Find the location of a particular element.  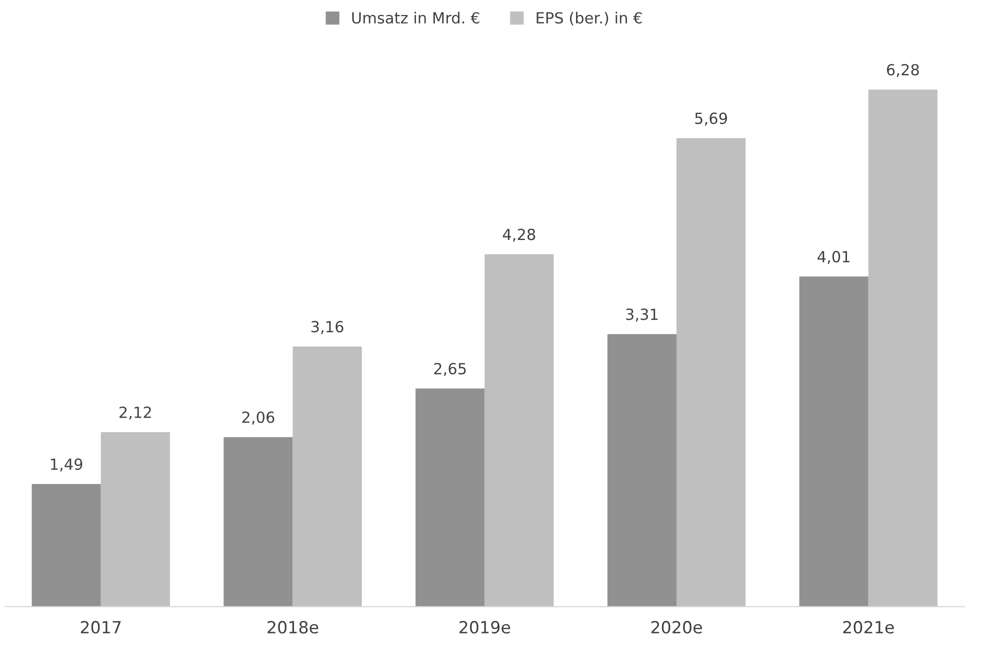

x-tick-label: 2018e is located at coordinates (293, 627).